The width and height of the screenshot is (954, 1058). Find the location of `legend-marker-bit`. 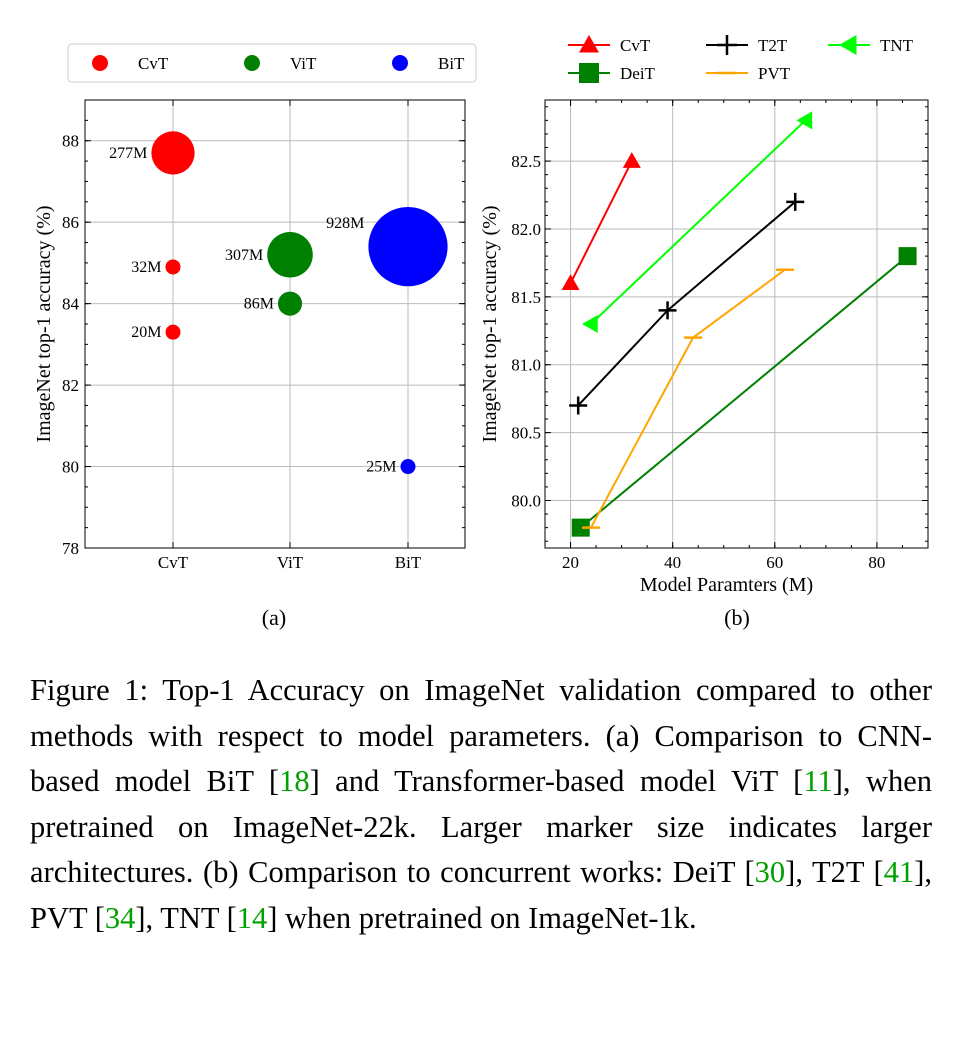

legend-marker-bit is located at coordinates (400, 63).